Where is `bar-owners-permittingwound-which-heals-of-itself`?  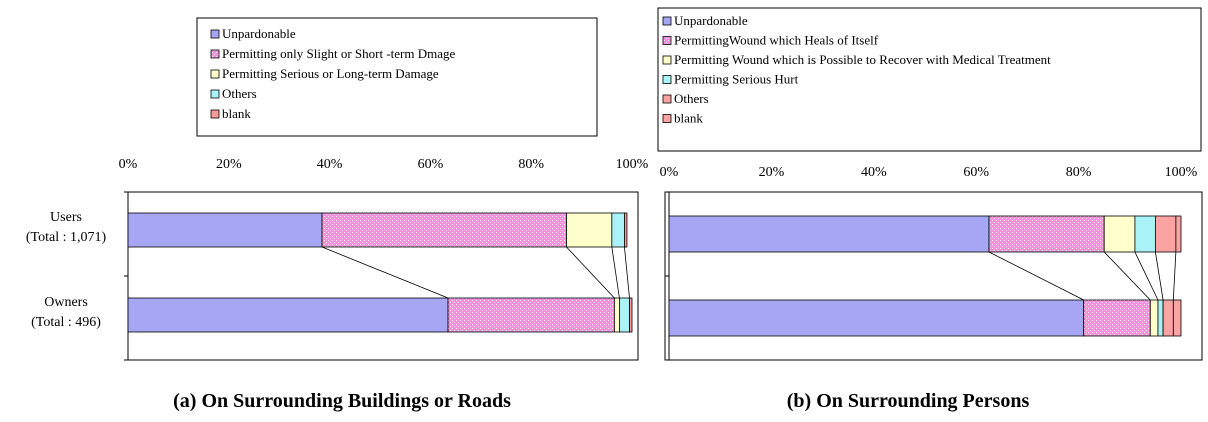
bar-owners-permittingwound-which-heals-of-itself is located at coordinates (1117, 318).